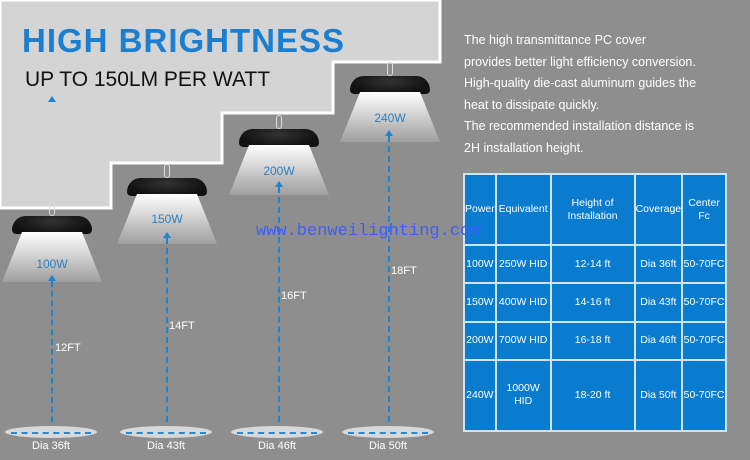 The image size is (750, 460). I want to click on description-line: The high transmittance PC cover, so click(555, 40).